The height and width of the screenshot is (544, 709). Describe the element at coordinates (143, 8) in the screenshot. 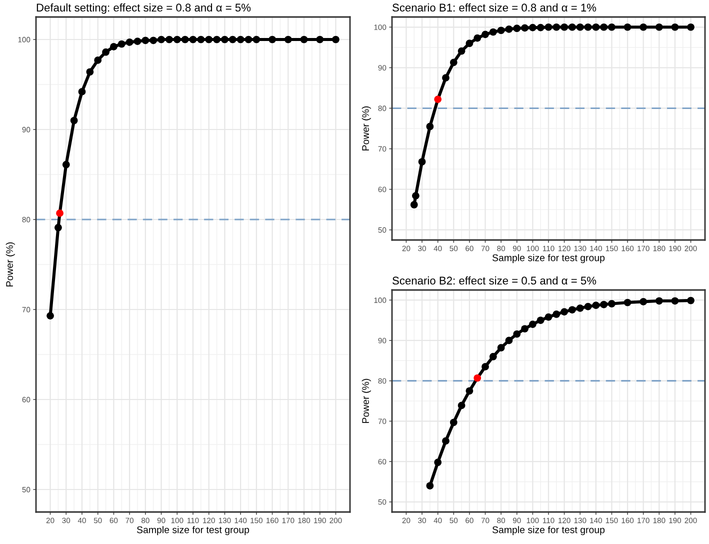

I see `chart-title: Default setting: effect size = 0.8 and α = 5%` at that location.